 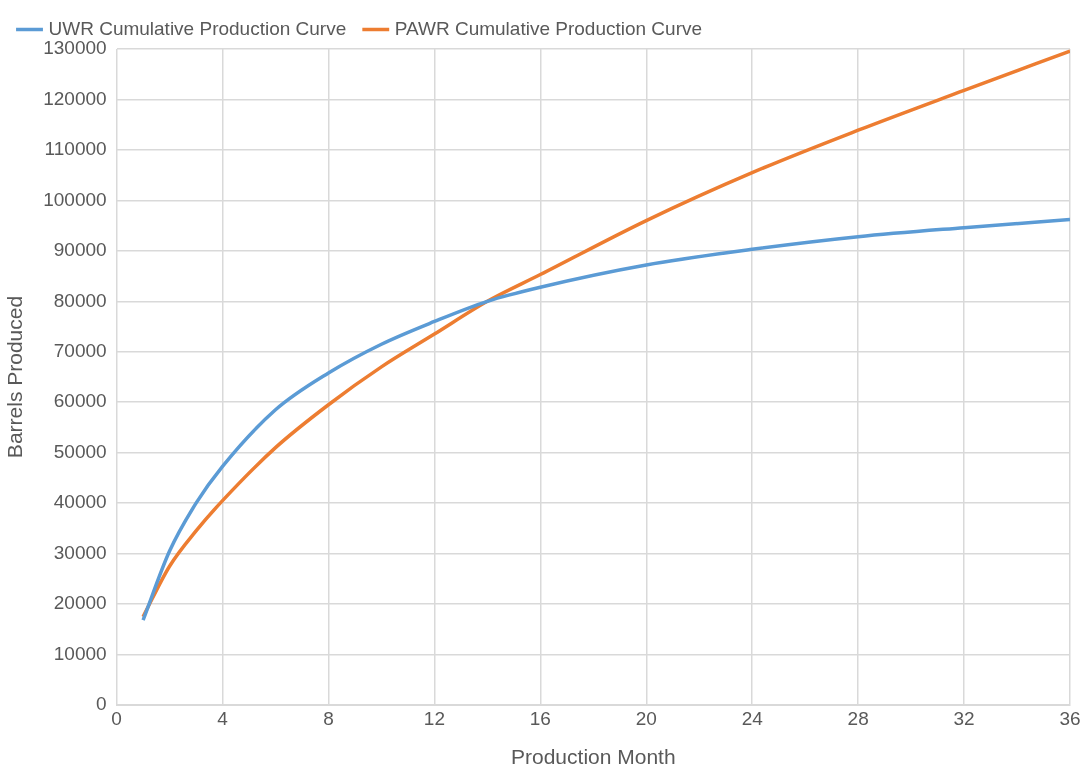 What do you see at coordinates (540, 718) in the screenshot?
I see `x-tick-label: 16` at bounding box center [540, 718].